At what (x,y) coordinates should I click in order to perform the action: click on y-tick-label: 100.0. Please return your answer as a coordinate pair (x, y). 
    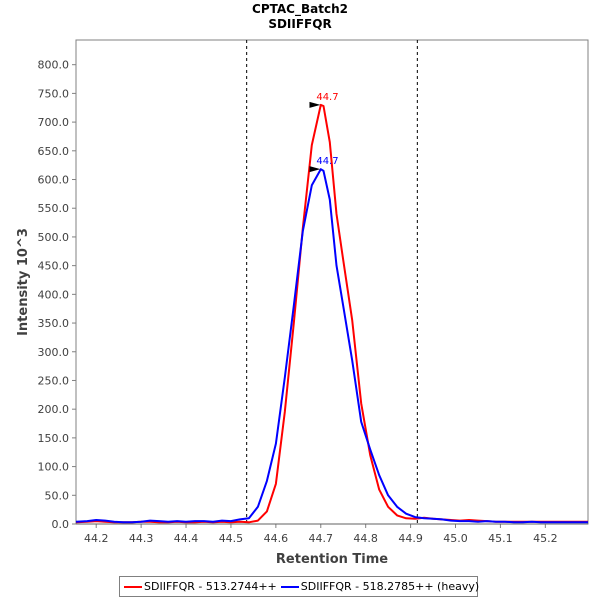
    Looking at the image, I should click on (54, 467).